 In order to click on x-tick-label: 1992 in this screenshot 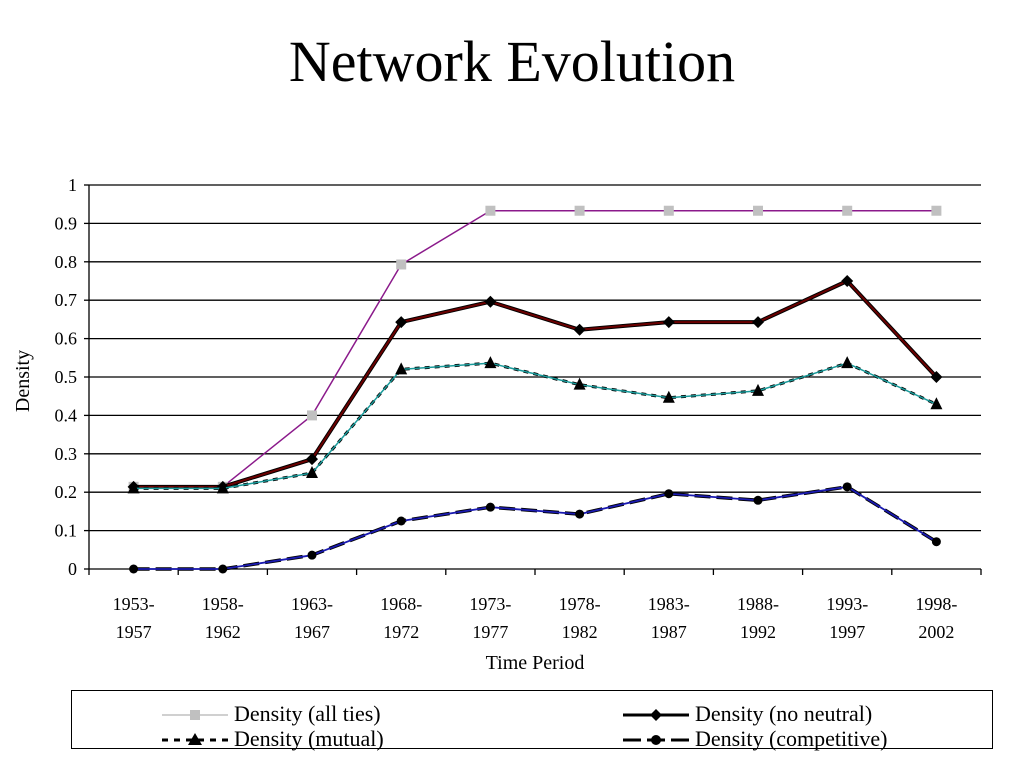, I will do `click(758, 632)`.